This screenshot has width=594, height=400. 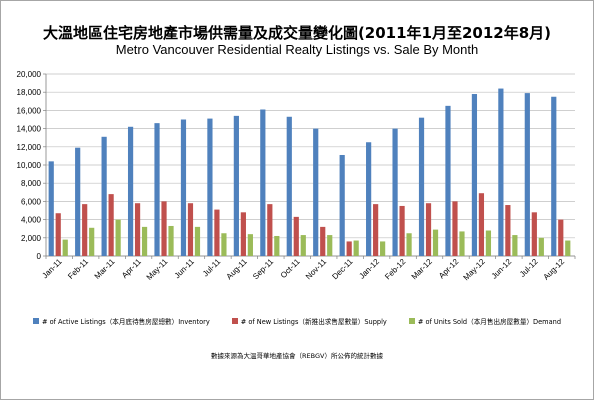 What do you see at coordinates (529, 268) in the screenshot?
I see `x-tick-label: Jul-12` at bounding box center [529, 268].